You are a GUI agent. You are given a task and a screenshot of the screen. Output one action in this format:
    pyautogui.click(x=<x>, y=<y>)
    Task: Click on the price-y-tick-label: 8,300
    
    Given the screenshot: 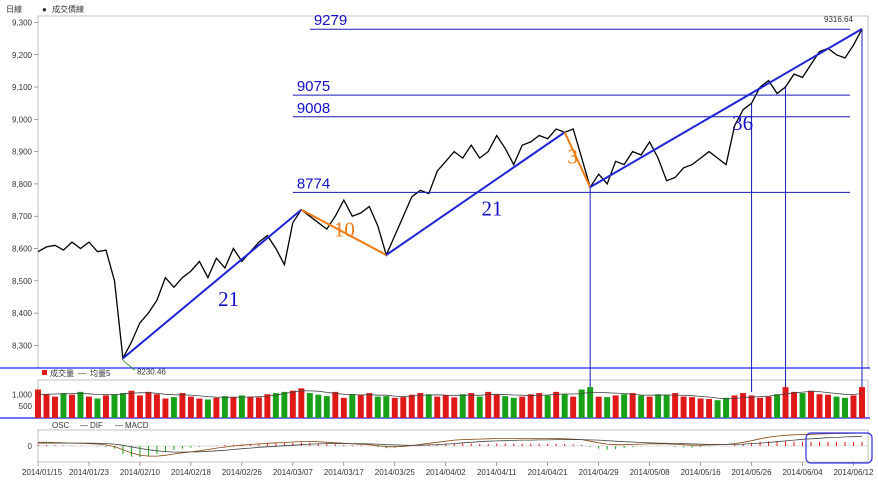 What is the action you would take?
    pyautogui.click(x=22, y=345)
    